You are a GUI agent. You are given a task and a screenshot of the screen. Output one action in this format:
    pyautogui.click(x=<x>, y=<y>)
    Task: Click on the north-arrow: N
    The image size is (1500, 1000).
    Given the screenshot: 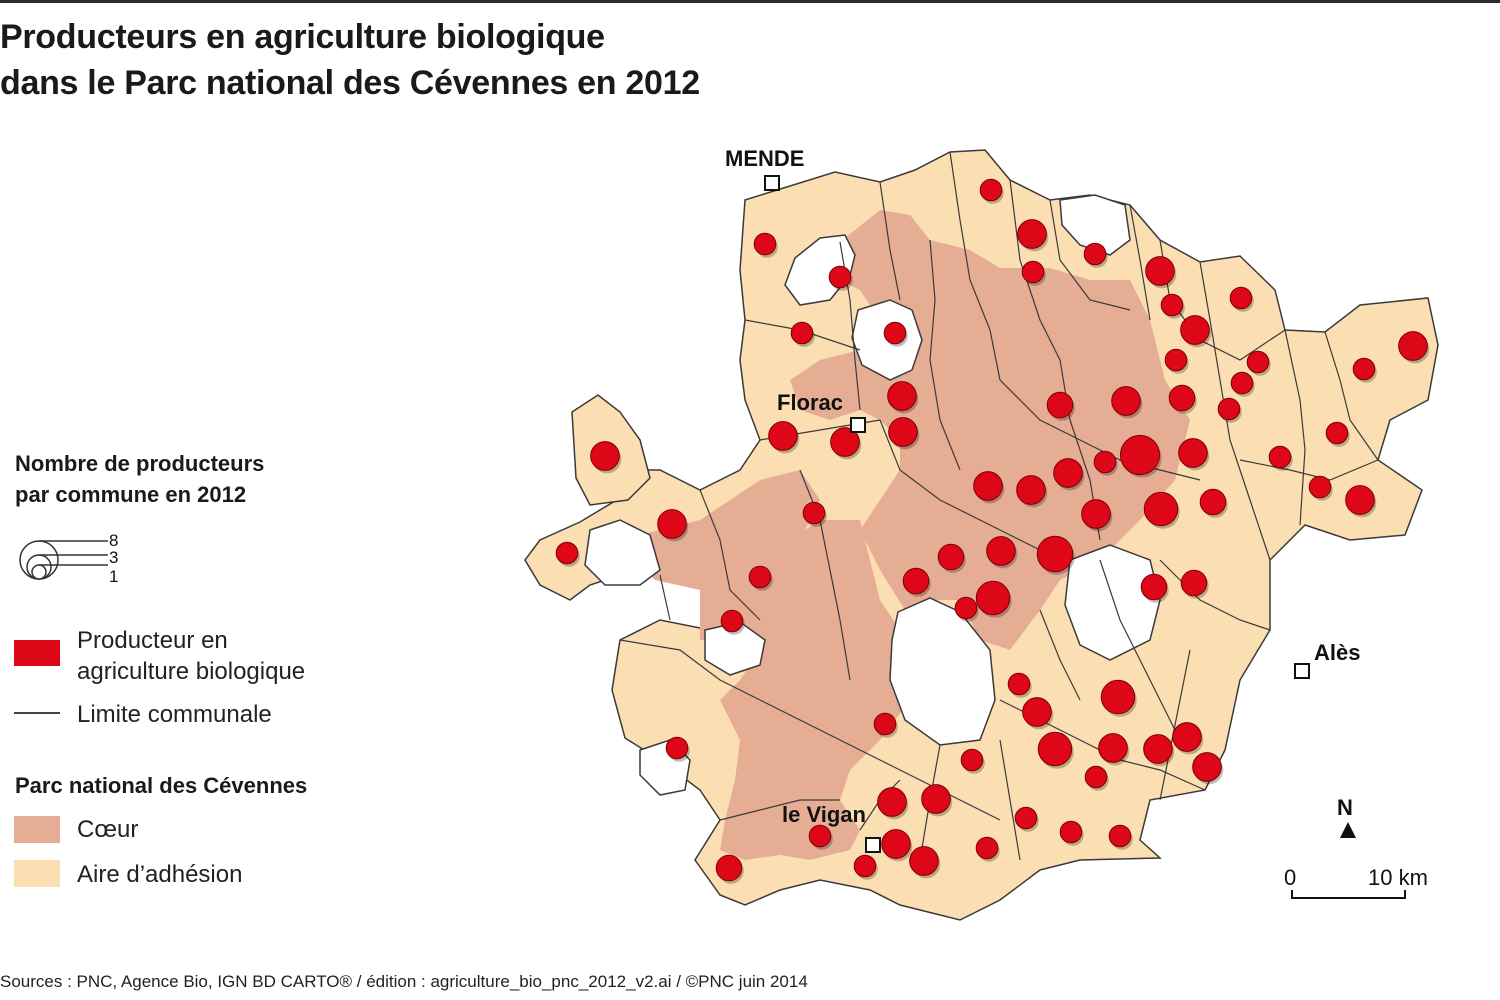 What is the action you would take?
    pyautogui.click(x=1346, y=816)
    